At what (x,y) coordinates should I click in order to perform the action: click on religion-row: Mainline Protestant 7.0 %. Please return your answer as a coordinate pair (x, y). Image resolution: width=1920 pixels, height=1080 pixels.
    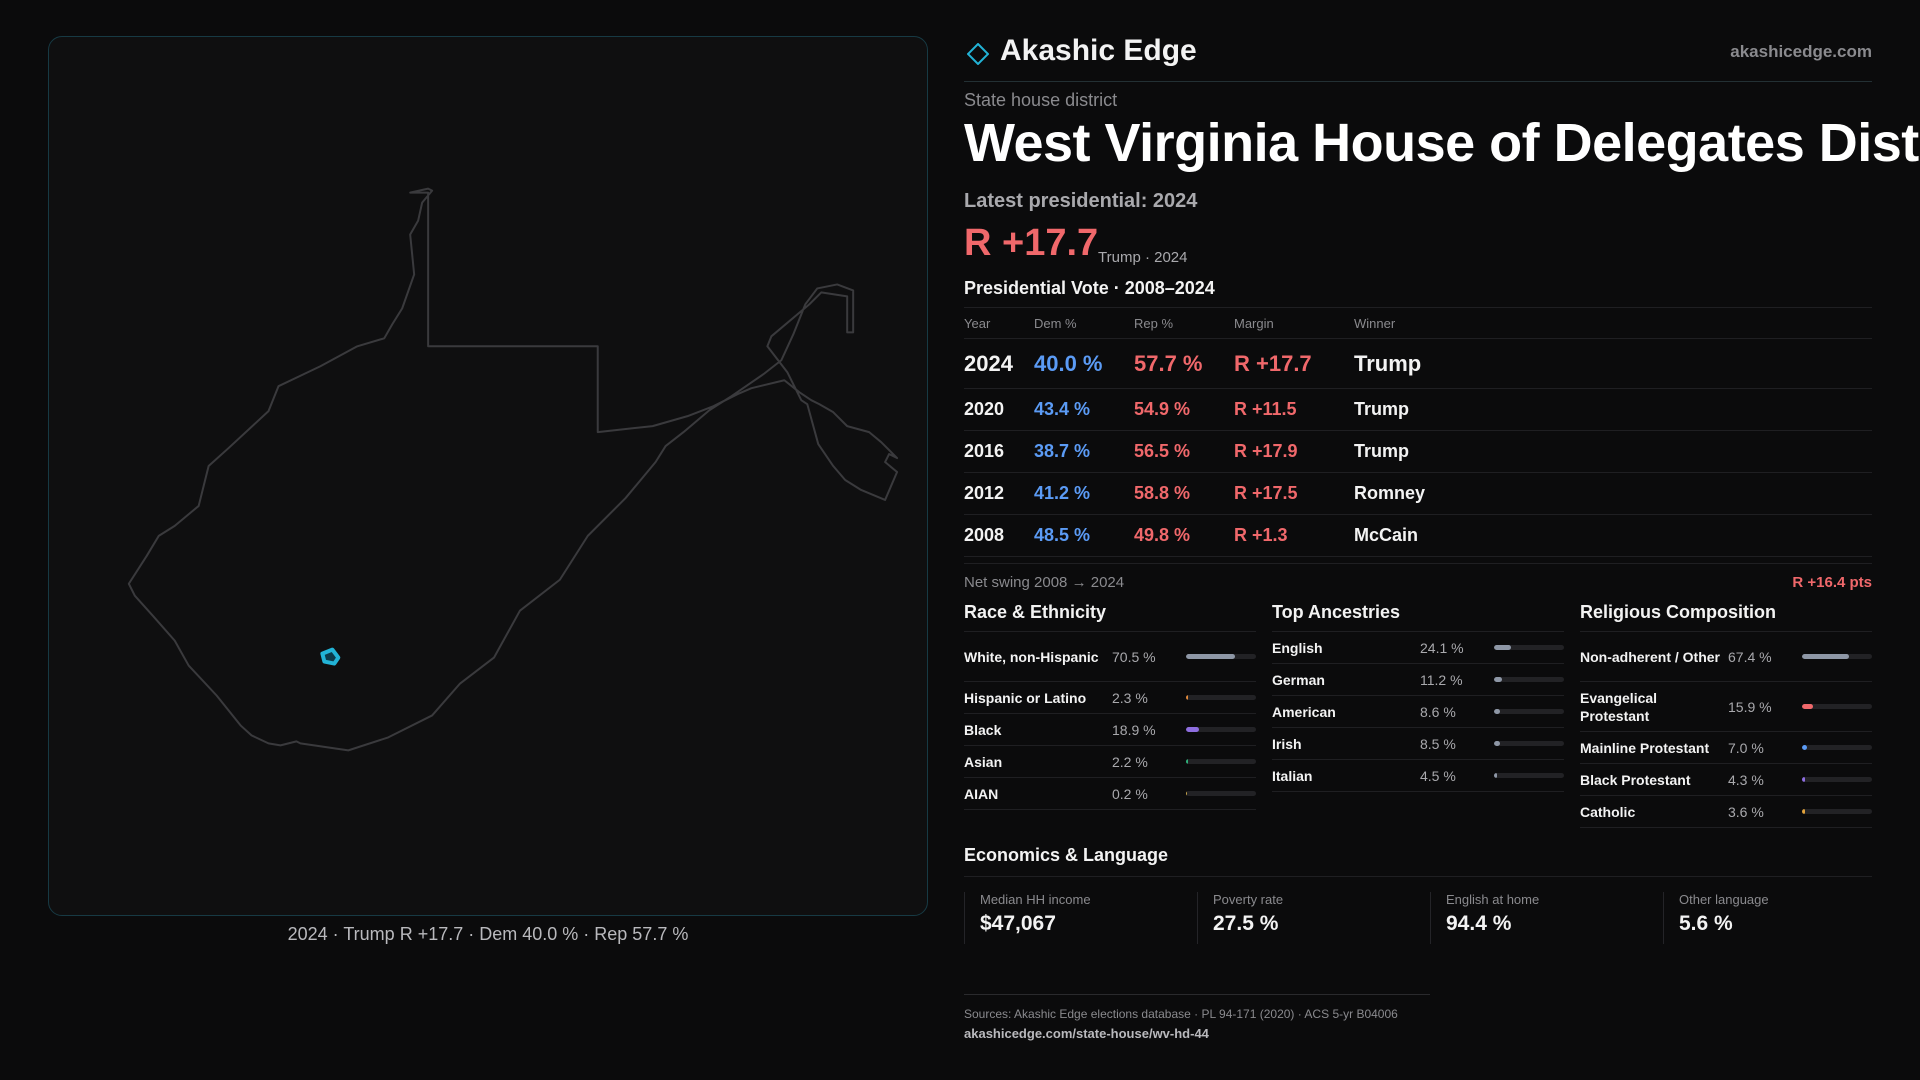
    Looking at the image, I should click on (1726, 748).